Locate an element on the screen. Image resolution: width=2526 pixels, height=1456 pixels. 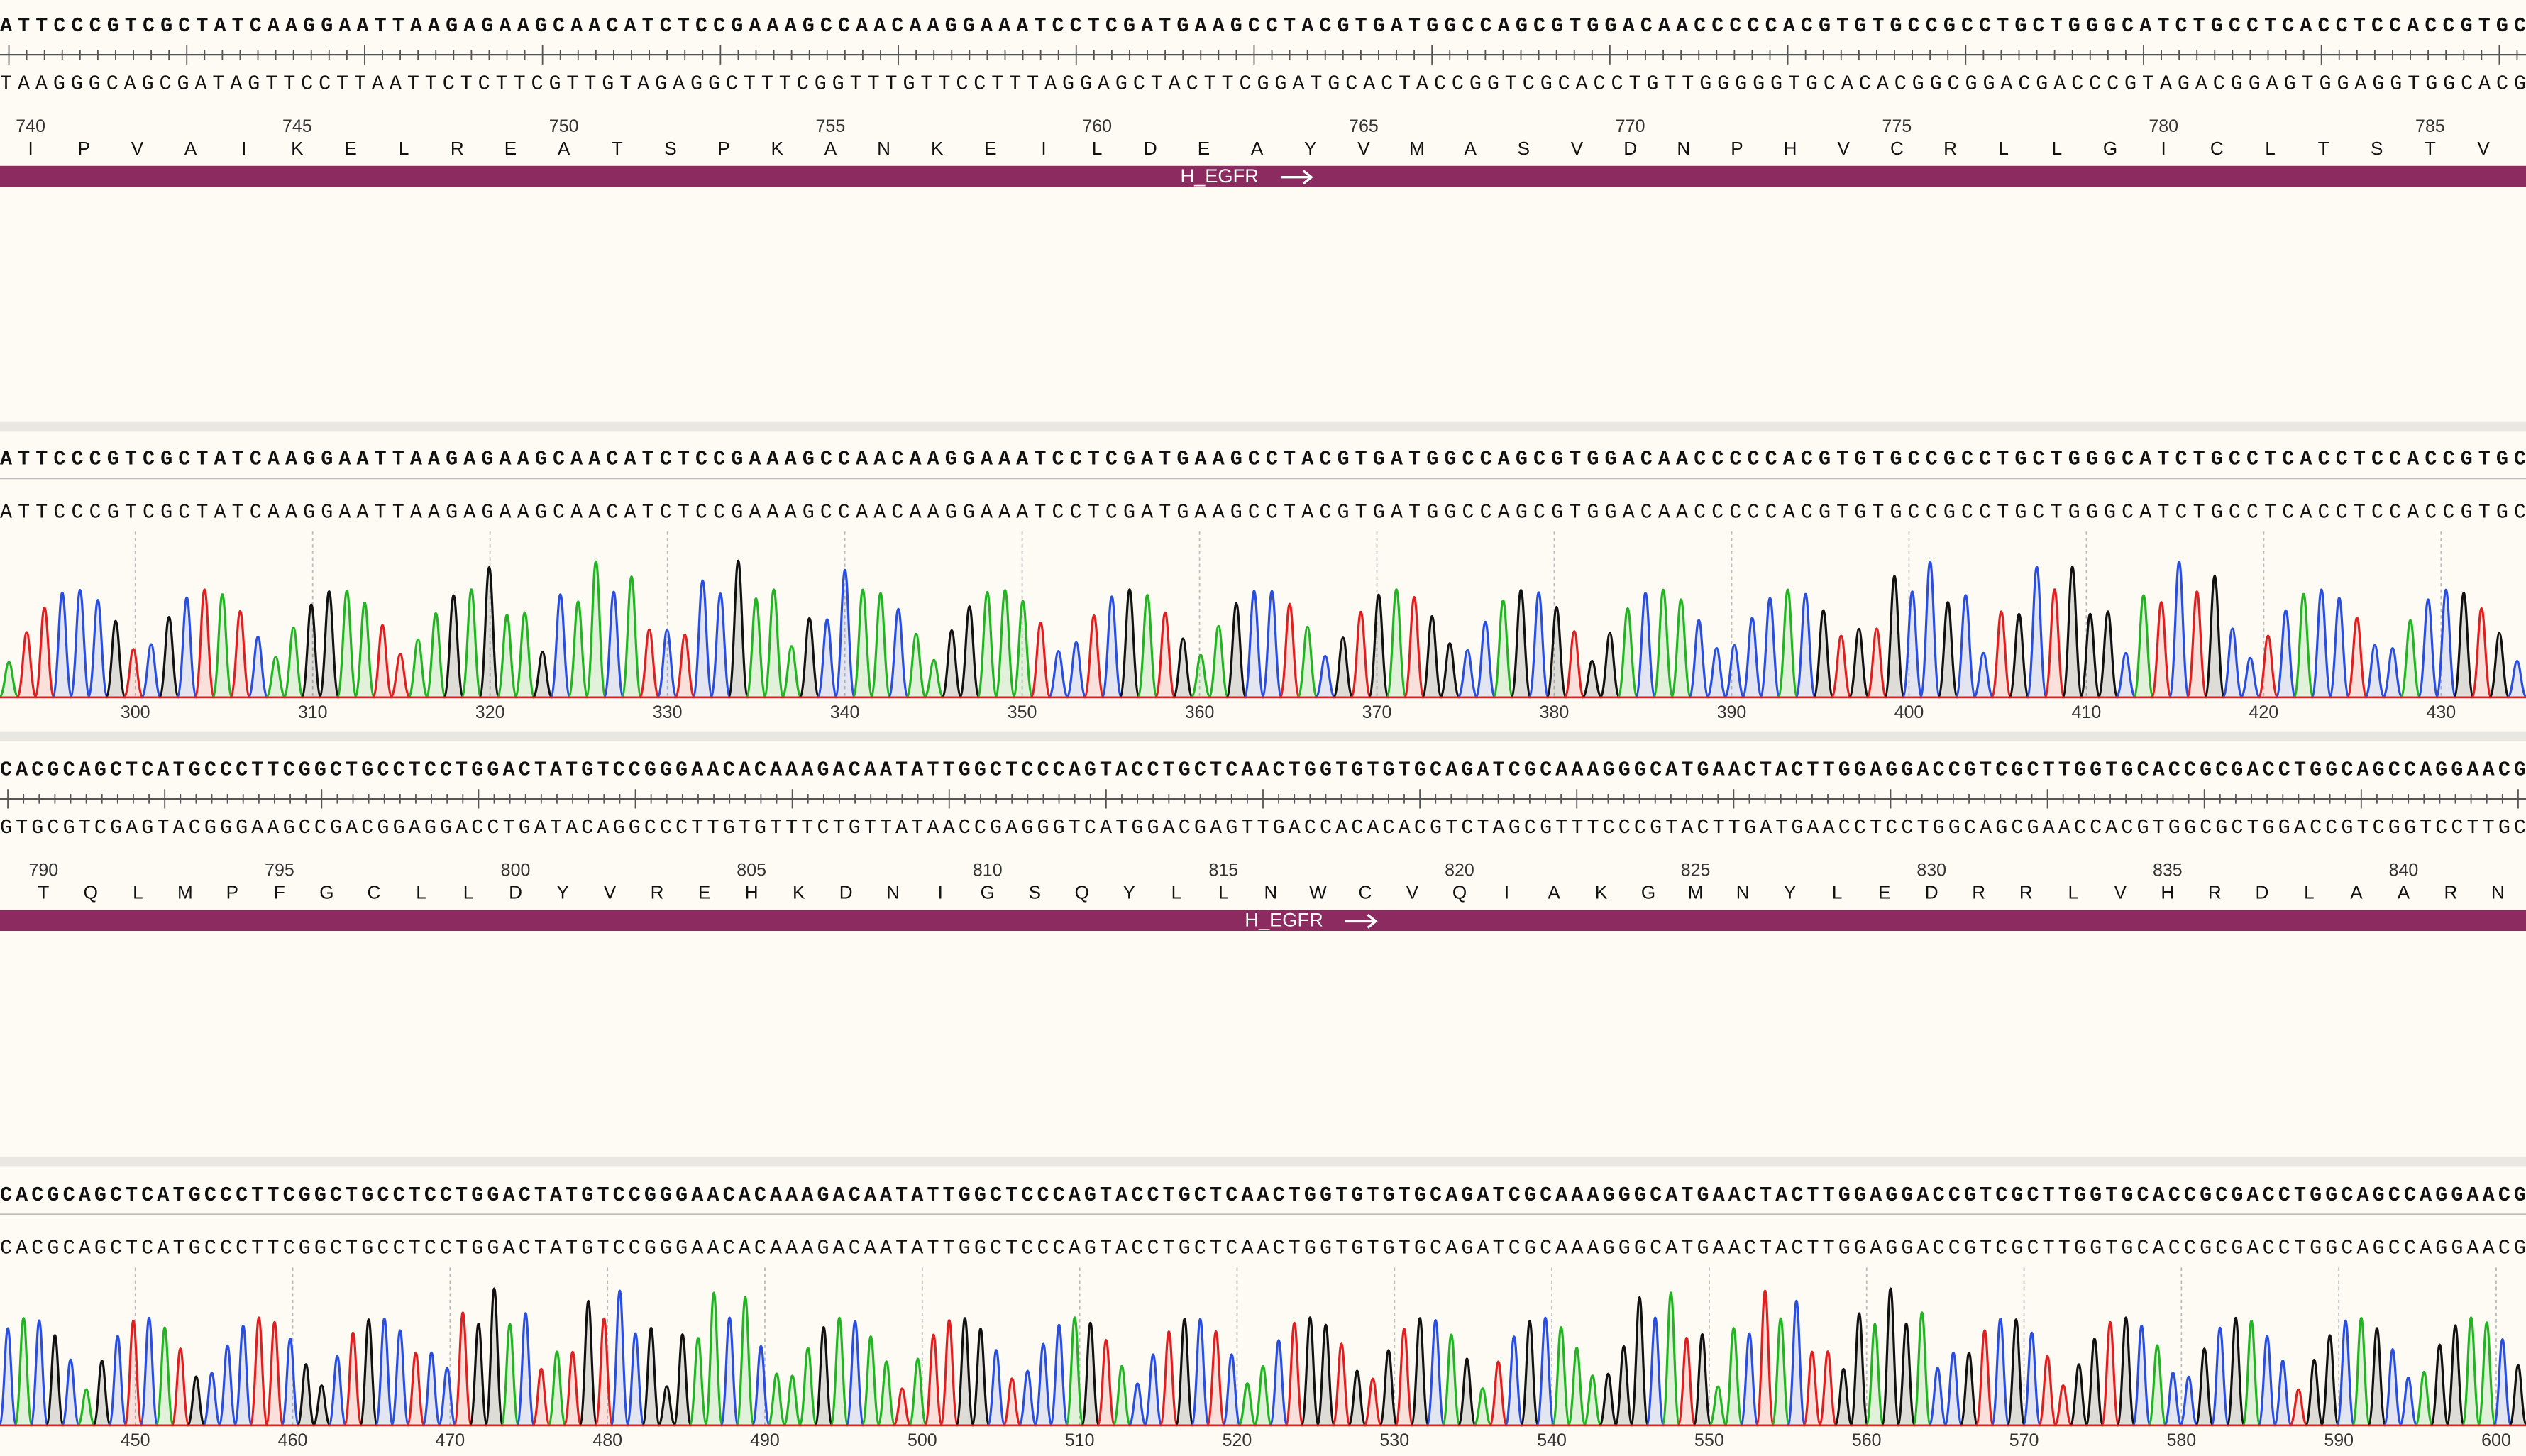
amino-acid: P is located at coordinates (84, 148).